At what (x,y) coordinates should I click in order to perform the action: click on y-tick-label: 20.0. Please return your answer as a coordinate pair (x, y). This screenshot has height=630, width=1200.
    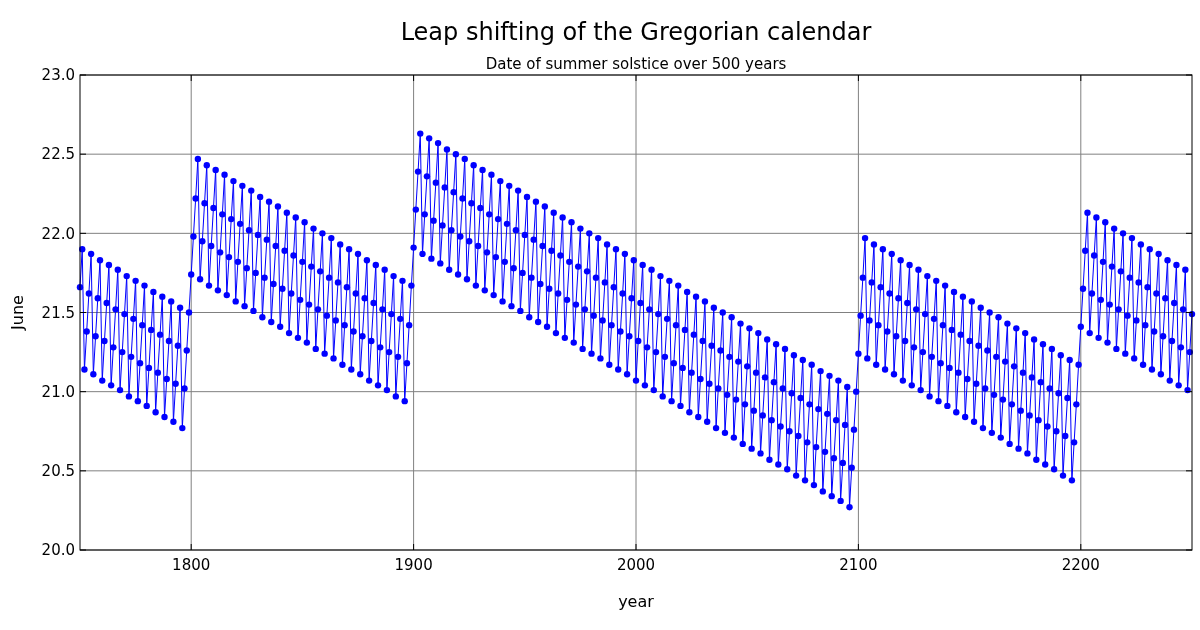
    Looking at the image, I should click on (58, 550).